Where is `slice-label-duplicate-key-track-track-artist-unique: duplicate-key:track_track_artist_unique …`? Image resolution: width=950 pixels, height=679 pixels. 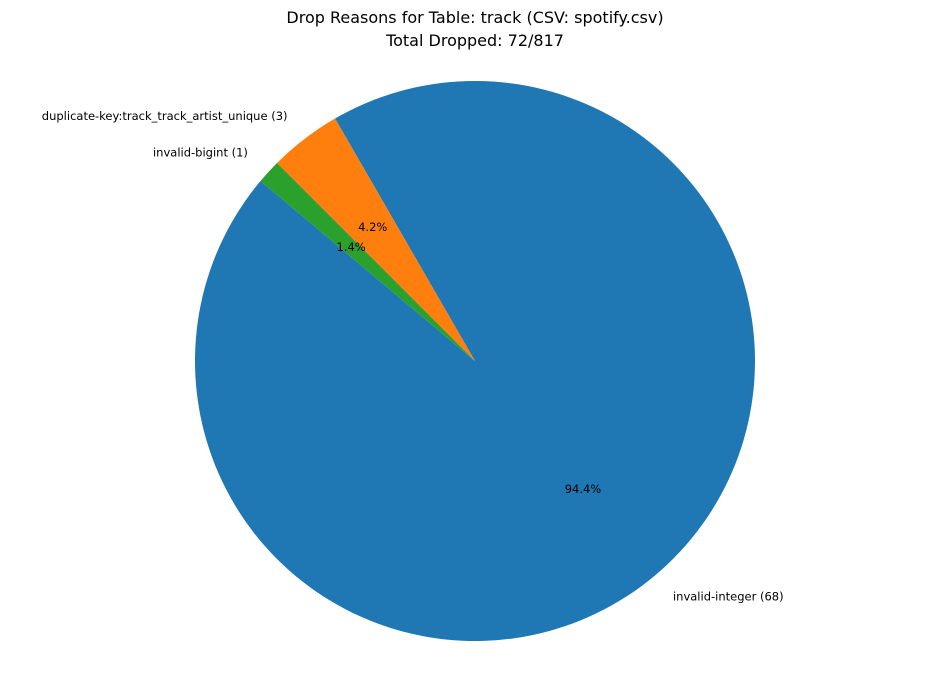
slice-label-duplicate-key-track-track-artist-unique: duplicate-key:track_track_artist_unique … is located at coordinates (165, 116).